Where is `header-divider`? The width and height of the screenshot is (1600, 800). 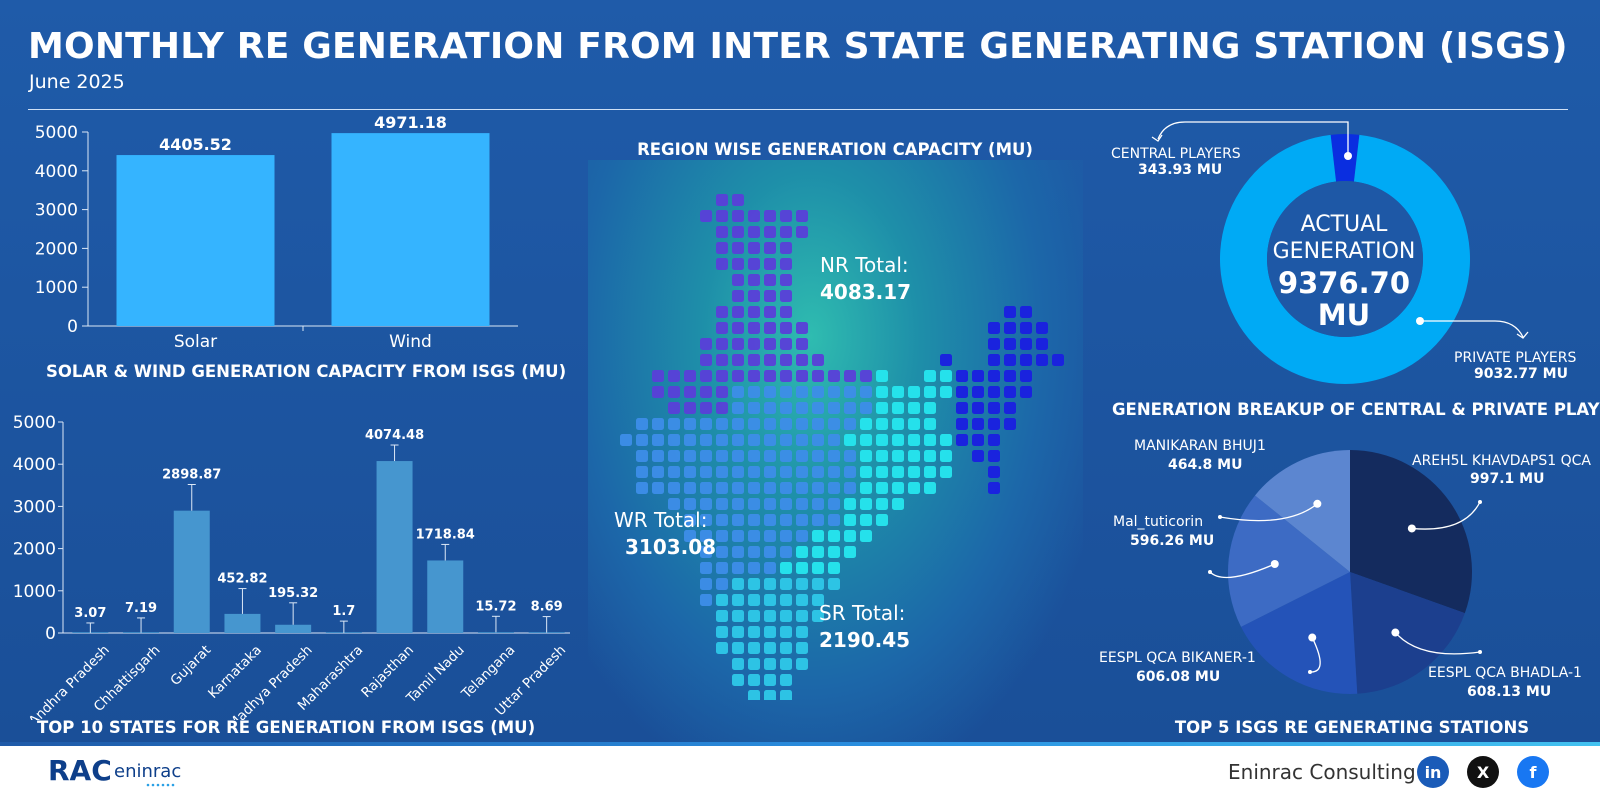
header-divider is located at coordinates (798, 109).